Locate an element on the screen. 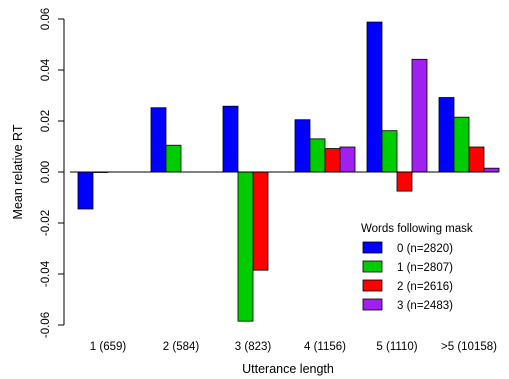  legend-title: Words following mask is located at coordinates (417, 229).